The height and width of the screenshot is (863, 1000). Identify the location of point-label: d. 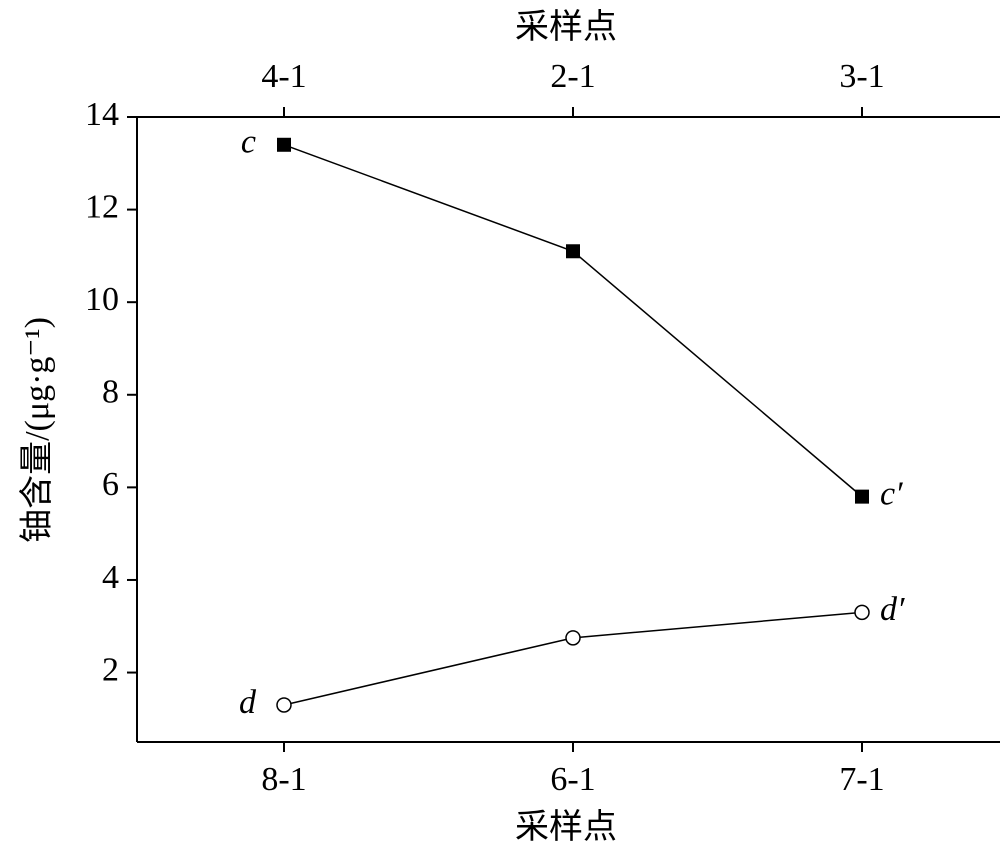
(248, 702).